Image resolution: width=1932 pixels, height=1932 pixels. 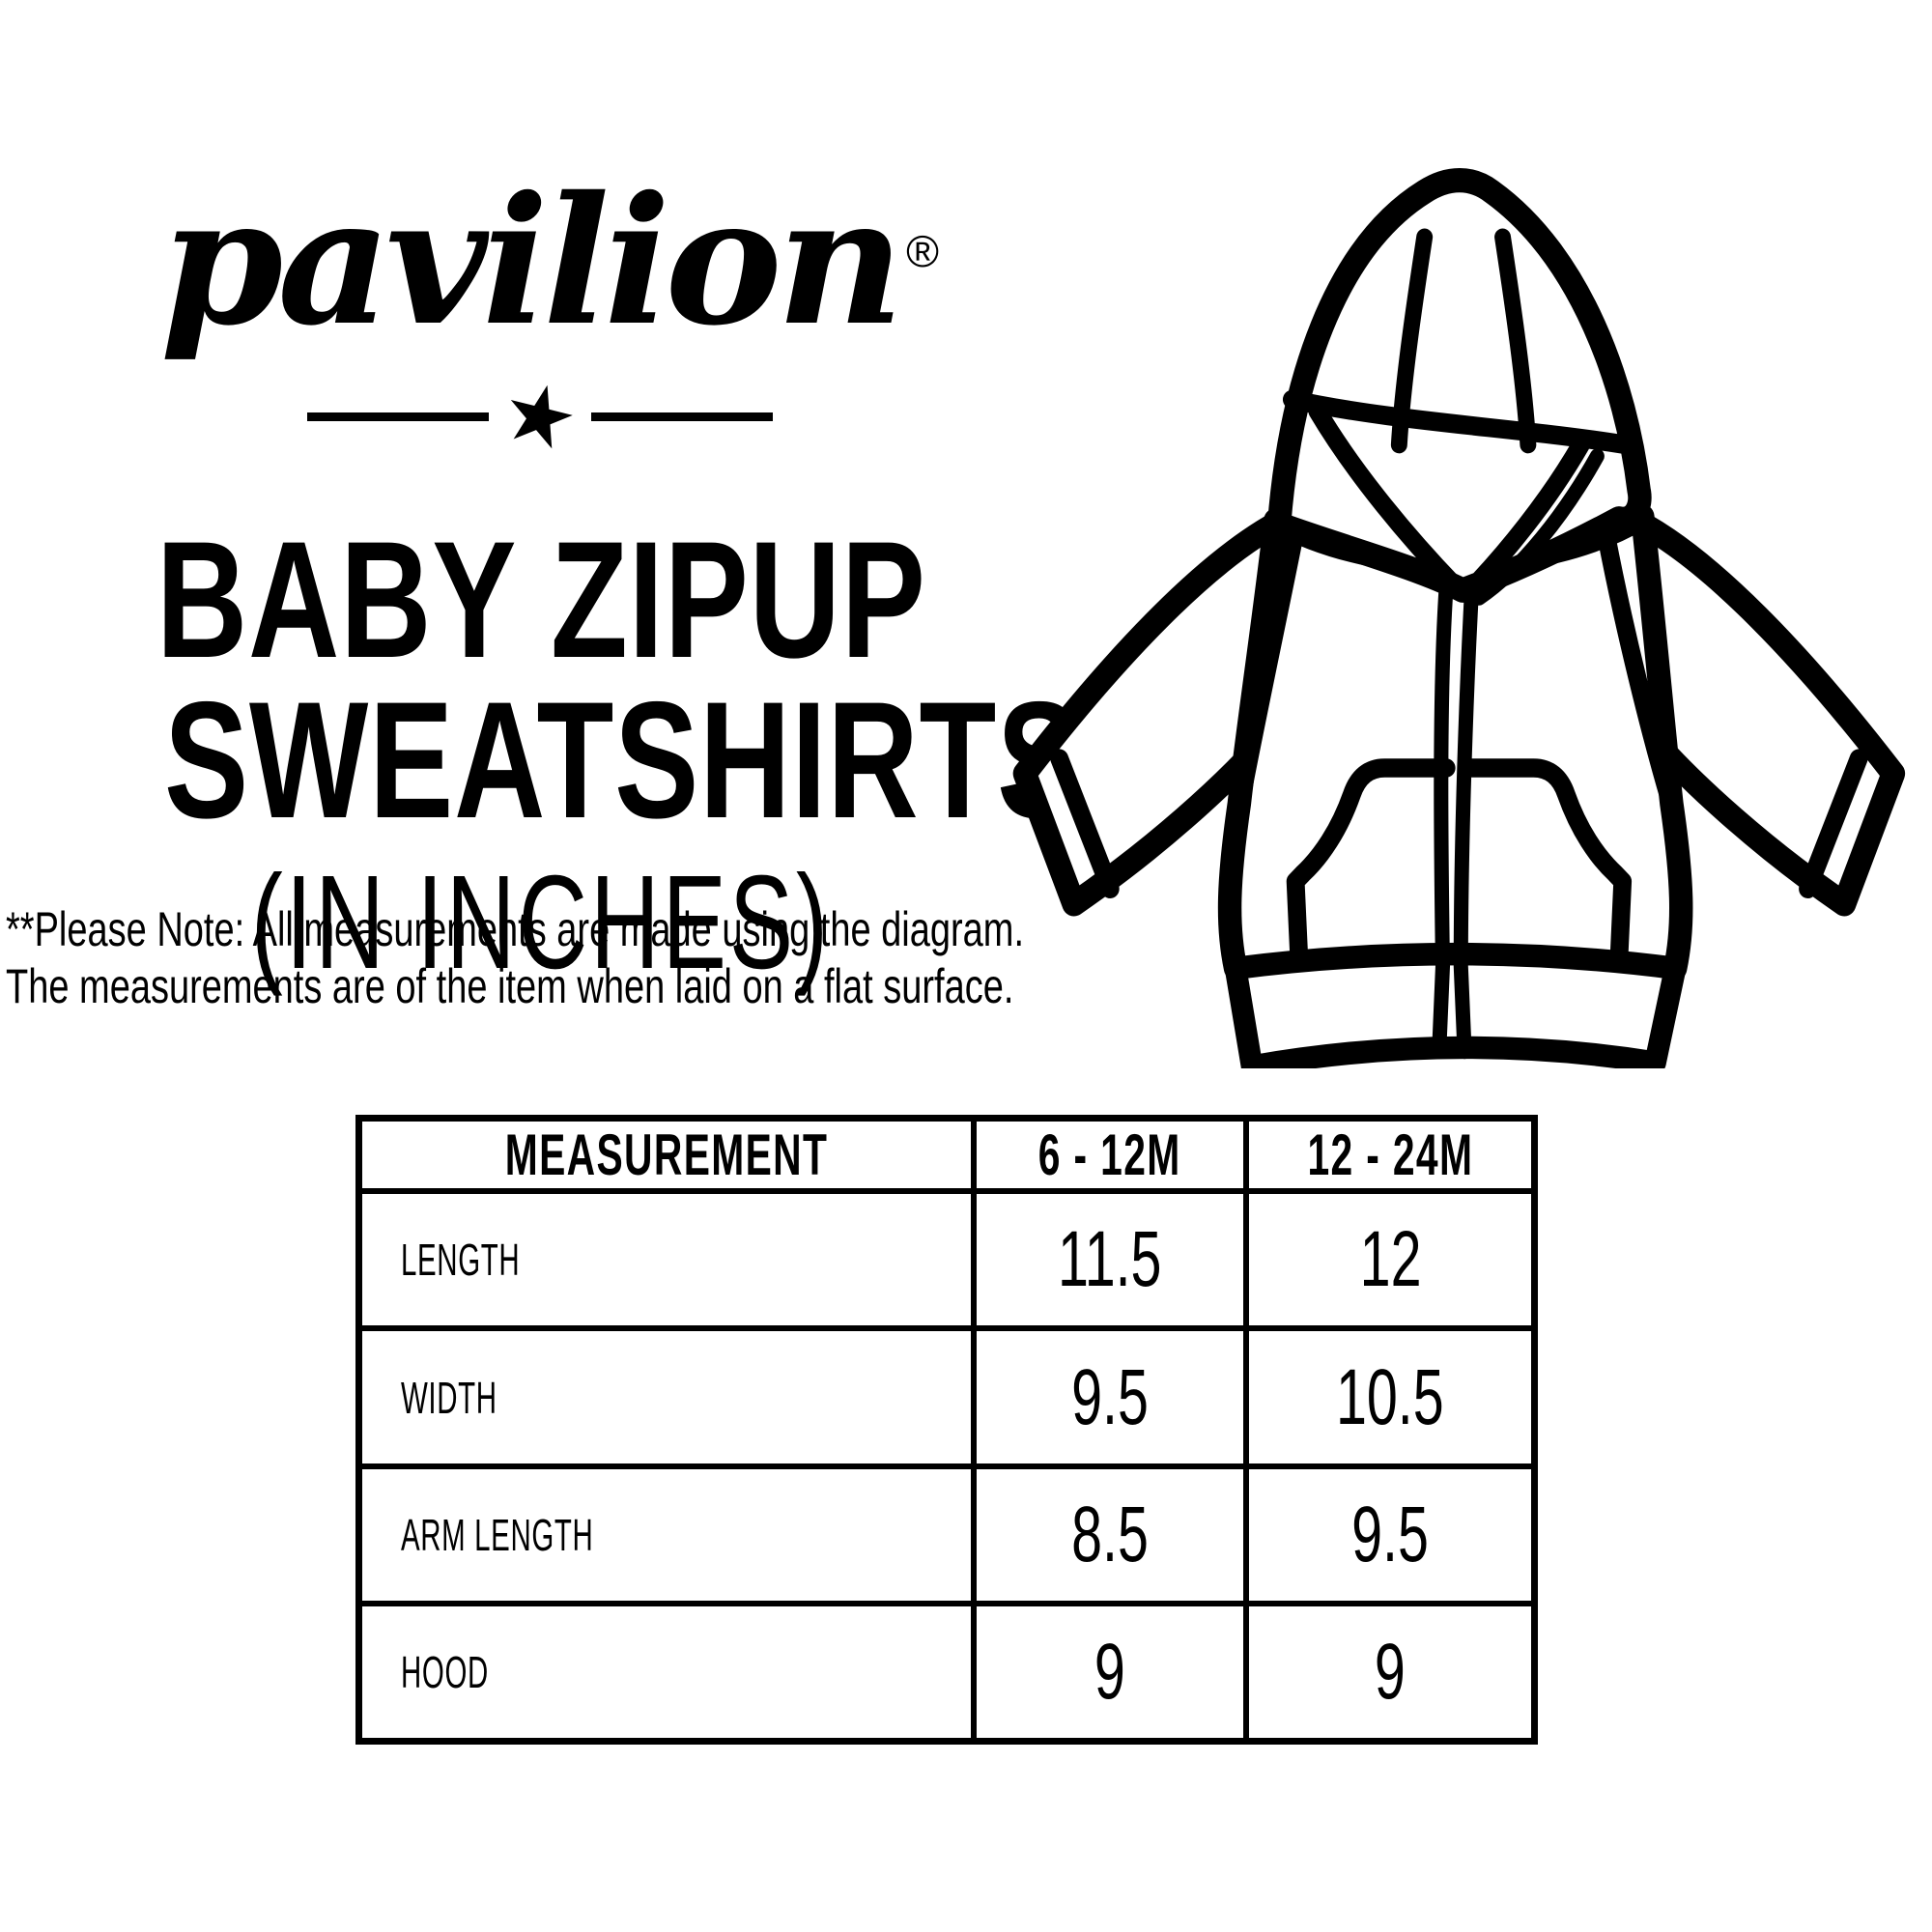 What do you see at coordinates (532, 260) in the screenshot?
I see `brand-wordmark: pavilion` at bounding box center [532, 260].